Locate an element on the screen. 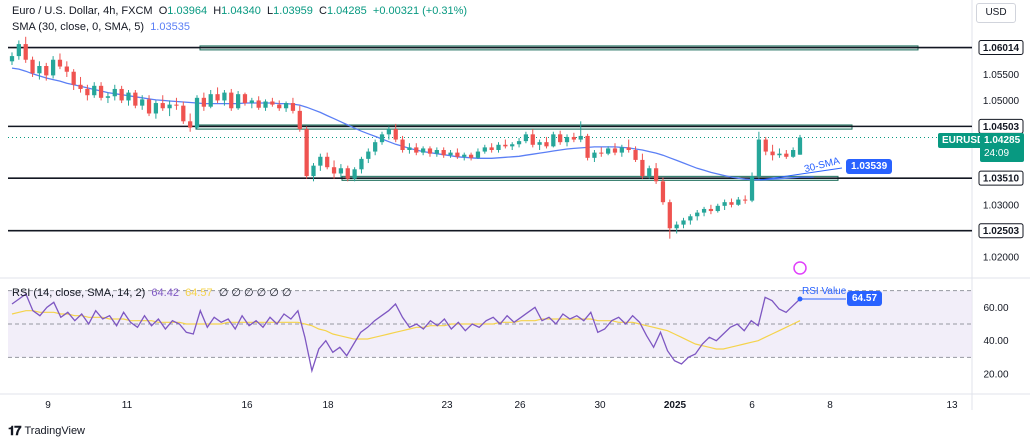 The height and width of the screenshot is (444, 1030). footer: 𝟏𝟕 TradingView is located at coordinates (46, 431).